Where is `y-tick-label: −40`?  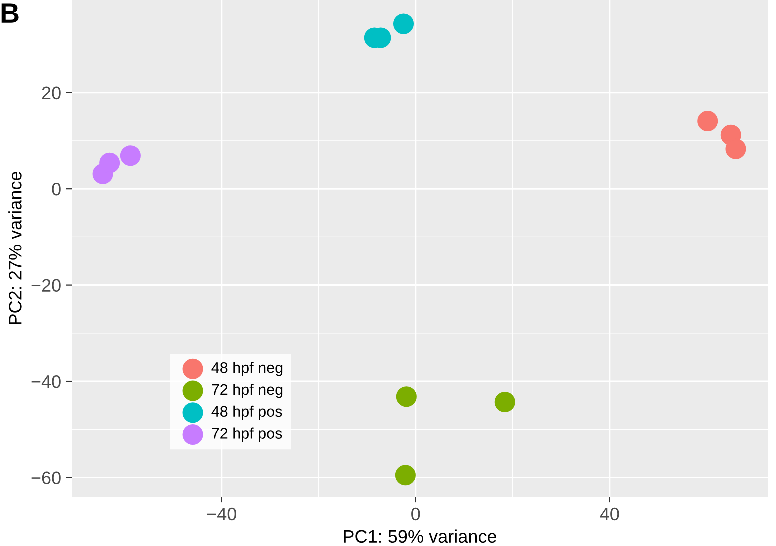 y-tick-label: −40 is located at coordinates (46, 381).